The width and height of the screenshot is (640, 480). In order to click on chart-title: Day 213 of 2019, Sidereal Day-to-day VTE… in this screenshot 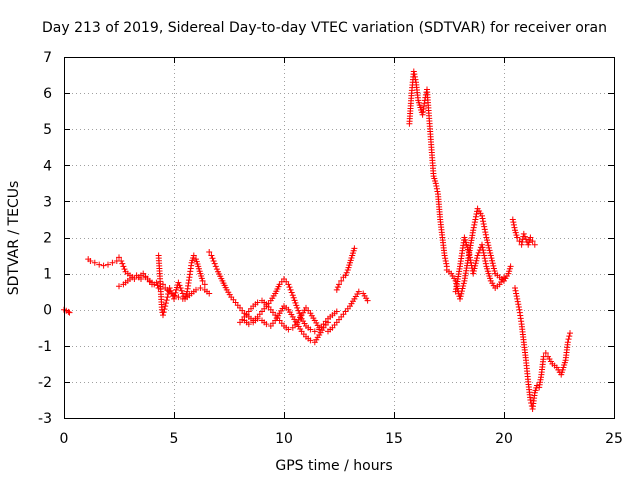, I will do `click(324, 28)`.